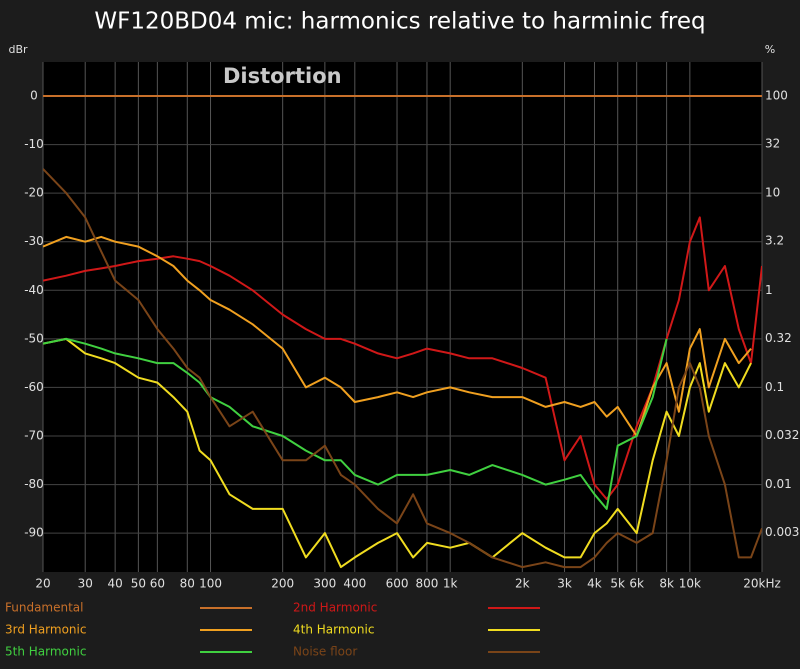  What do you see at coordinates (594, 584) in the screenshot?
I see `x-tick-label: 4k` at bounding box center [594, 584].